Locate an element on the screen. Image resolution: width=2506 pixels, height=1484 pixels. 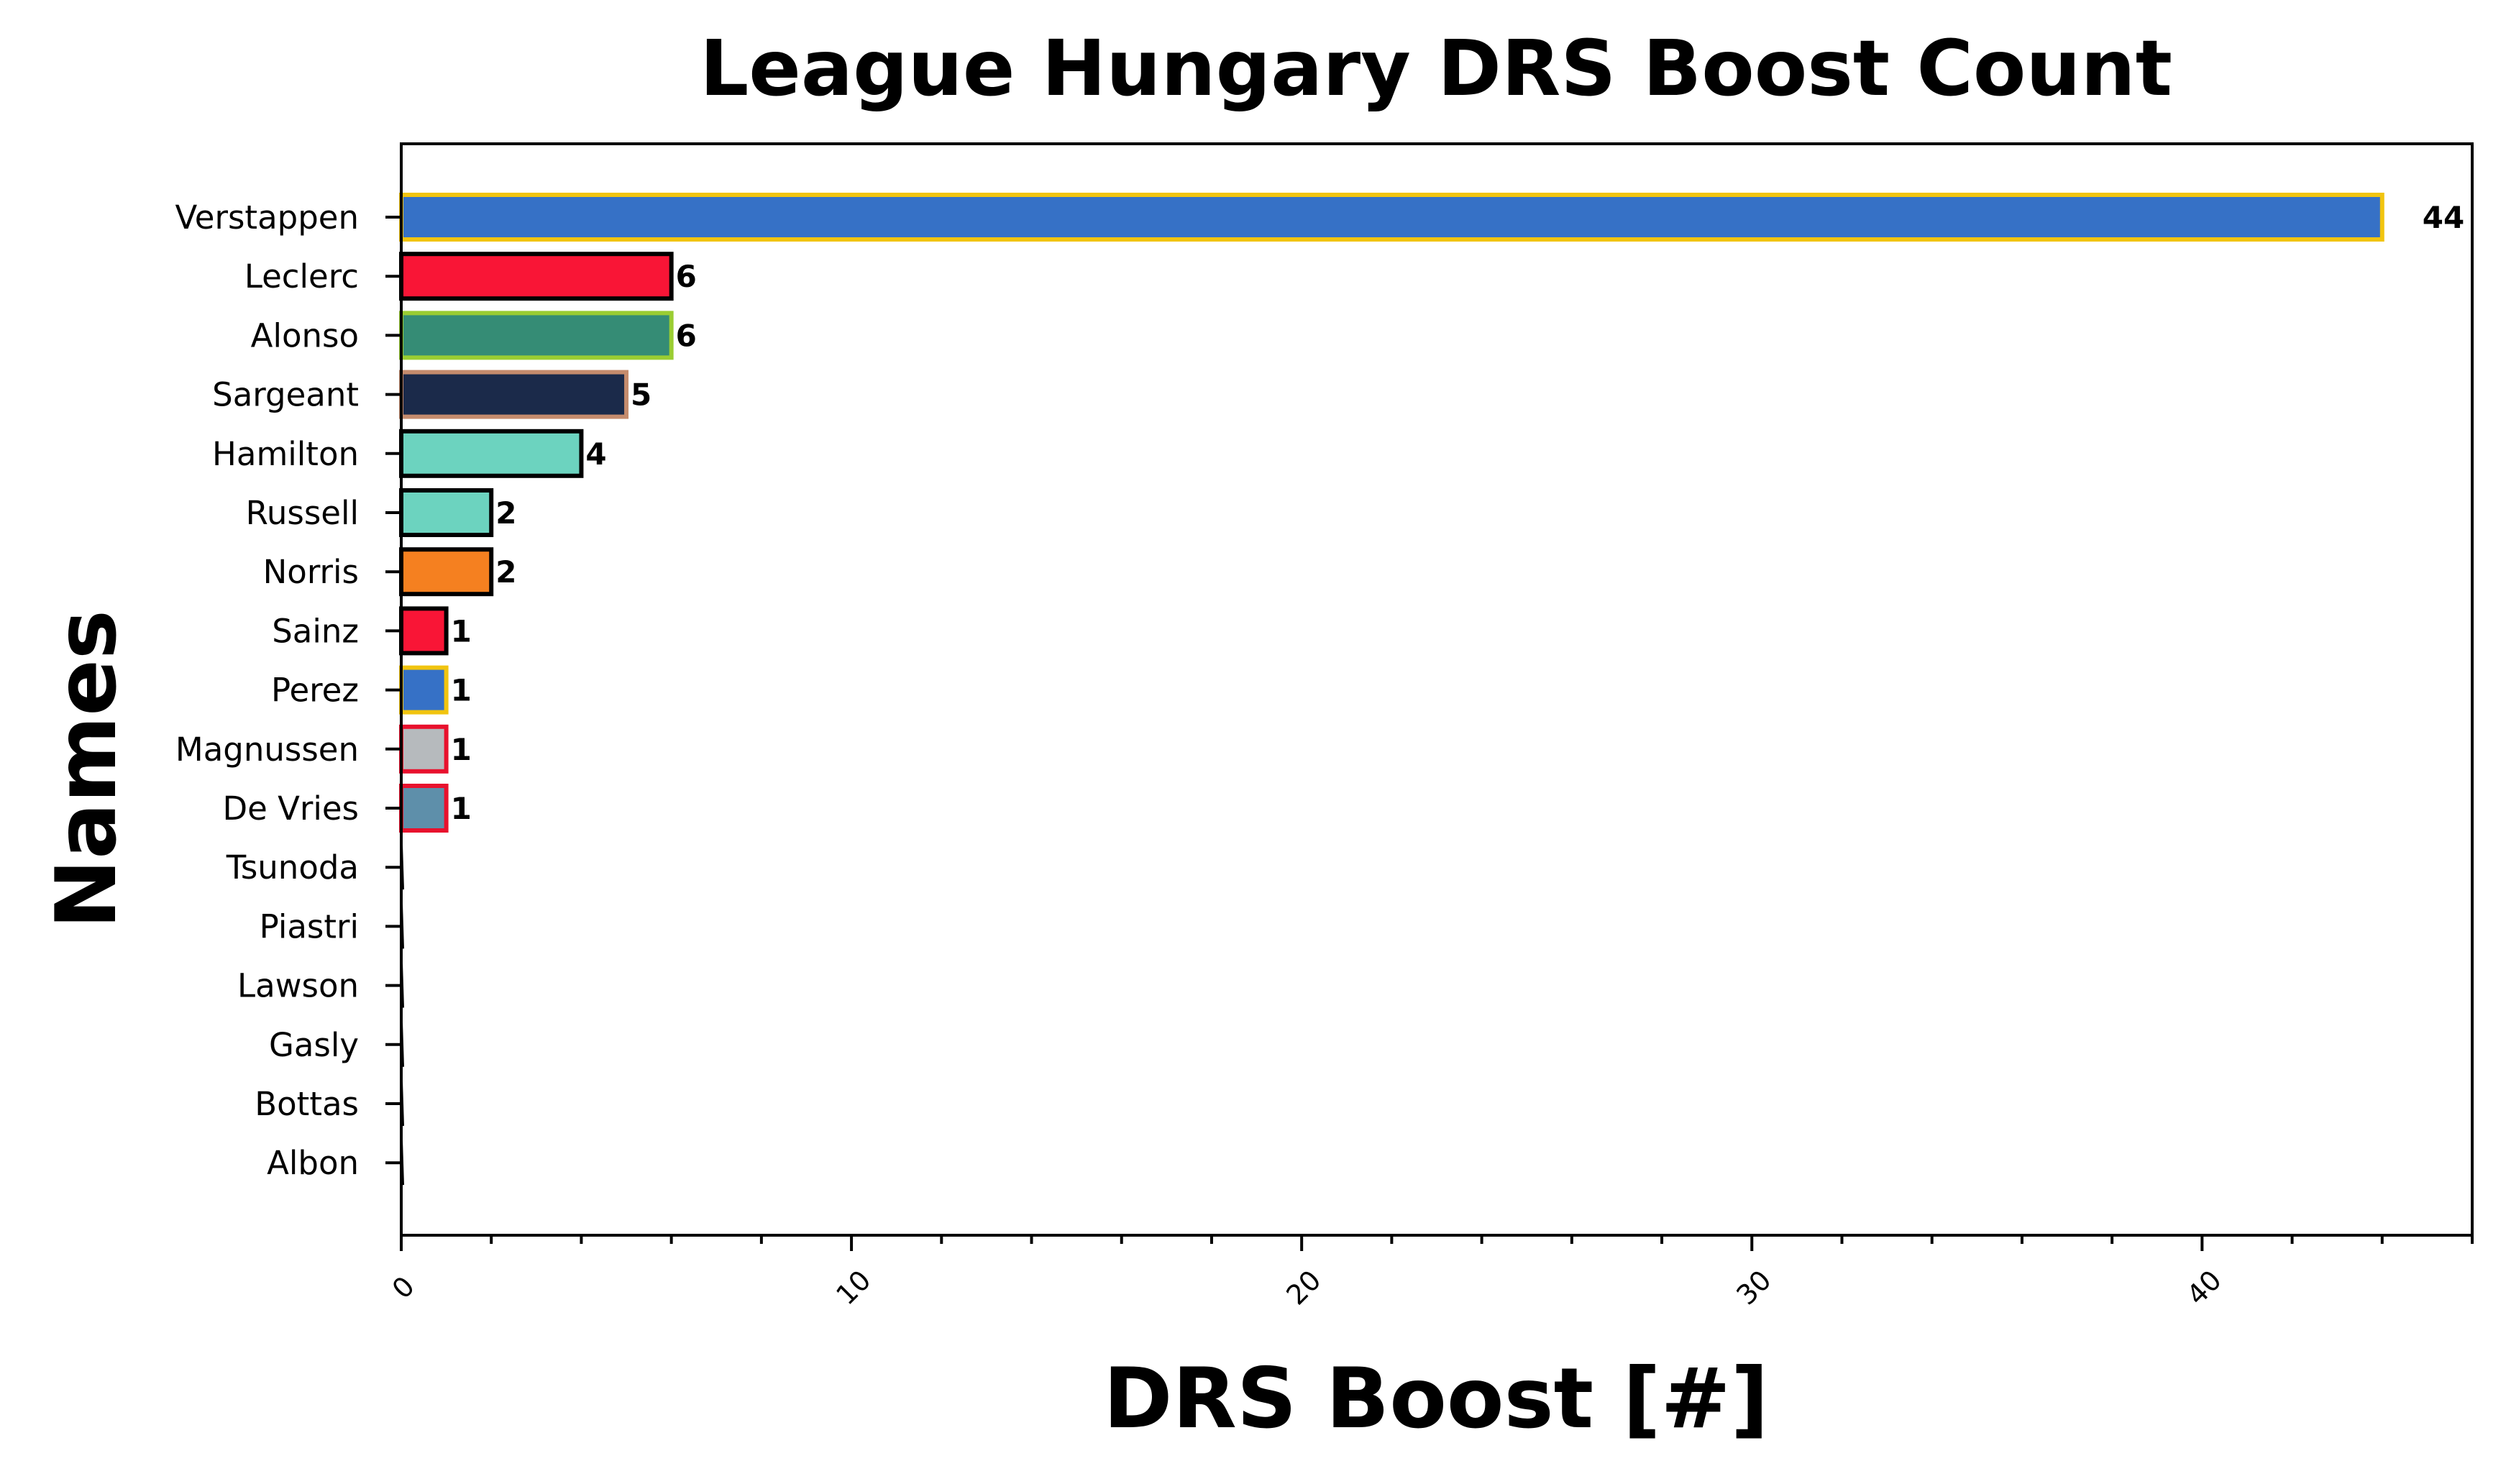
y-tick-label: Gasly is located at coordinates (314, 1045).